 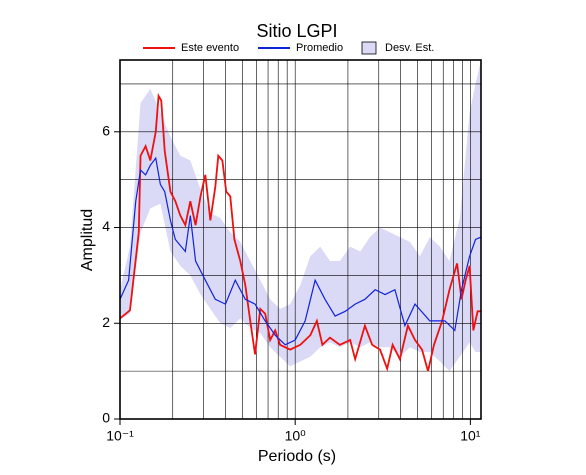 I want to click on x-axis-label: Periodo (s), so click(x=297, y=456).